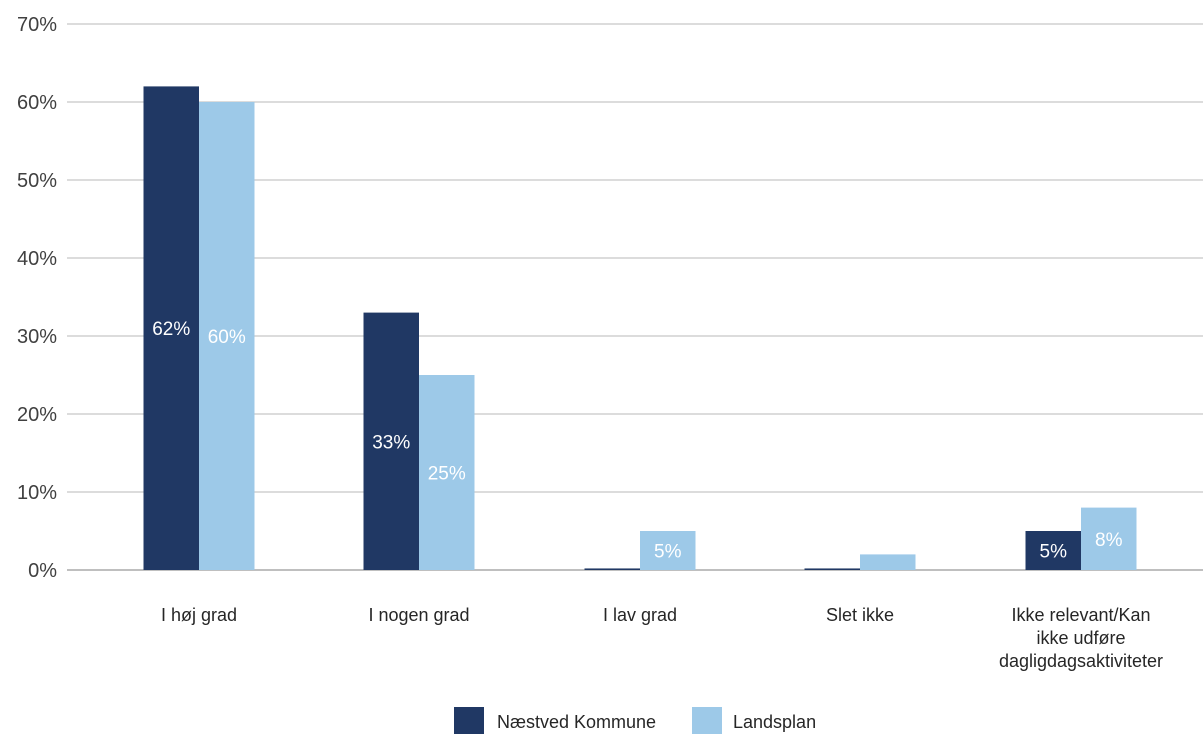 This screenshot has width=1203, height=734. I want to click on y-tick-label: 20%, so click(37, 415).